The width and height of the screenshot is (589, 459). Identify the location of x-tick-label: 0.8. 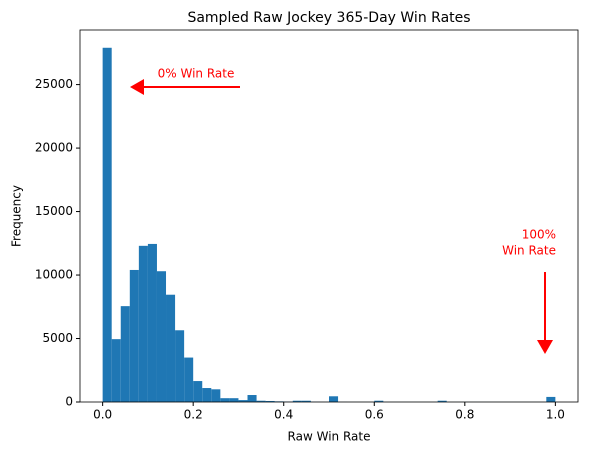
(464, 415).